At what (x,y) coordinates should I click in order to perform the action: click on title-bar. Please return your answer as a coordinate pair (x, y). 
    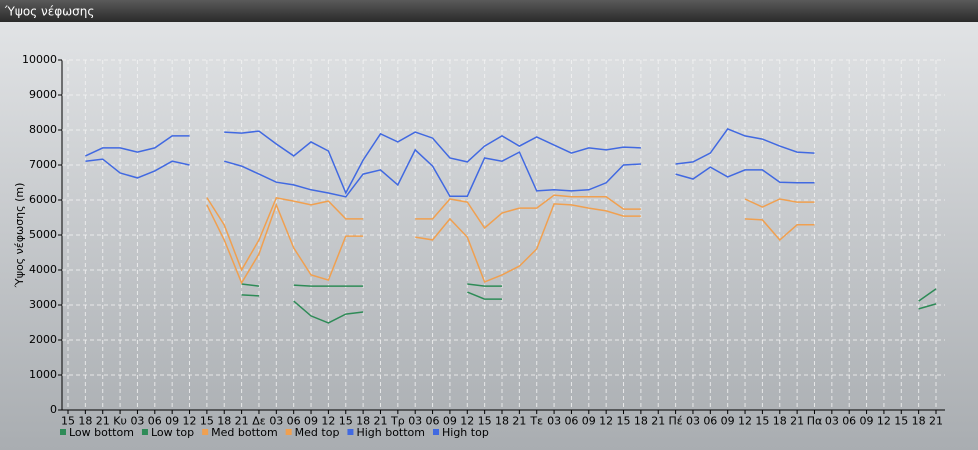
    Looking at the image, I should click on (489, 11).